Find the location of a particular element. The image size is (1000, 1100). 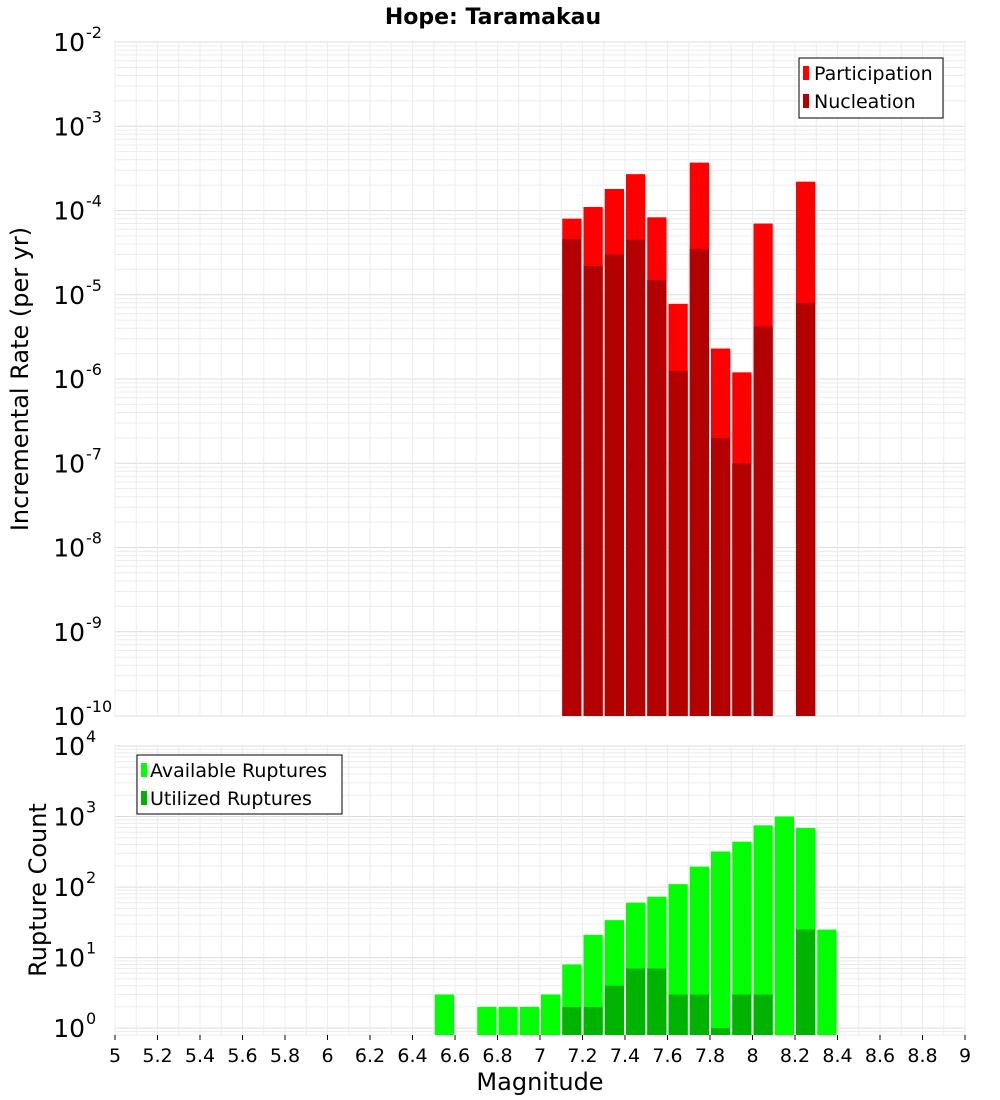

x-tick-label: 5.8 is located at coordinates (285, 1056).